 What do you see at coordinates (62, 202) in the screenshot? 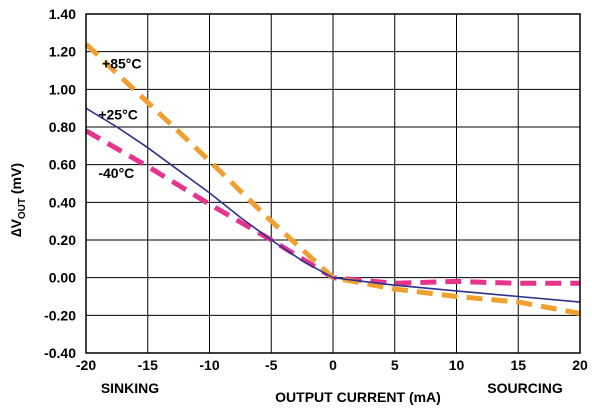
I see `y-tick-label: 0.40` at bounding box center [62, 202].